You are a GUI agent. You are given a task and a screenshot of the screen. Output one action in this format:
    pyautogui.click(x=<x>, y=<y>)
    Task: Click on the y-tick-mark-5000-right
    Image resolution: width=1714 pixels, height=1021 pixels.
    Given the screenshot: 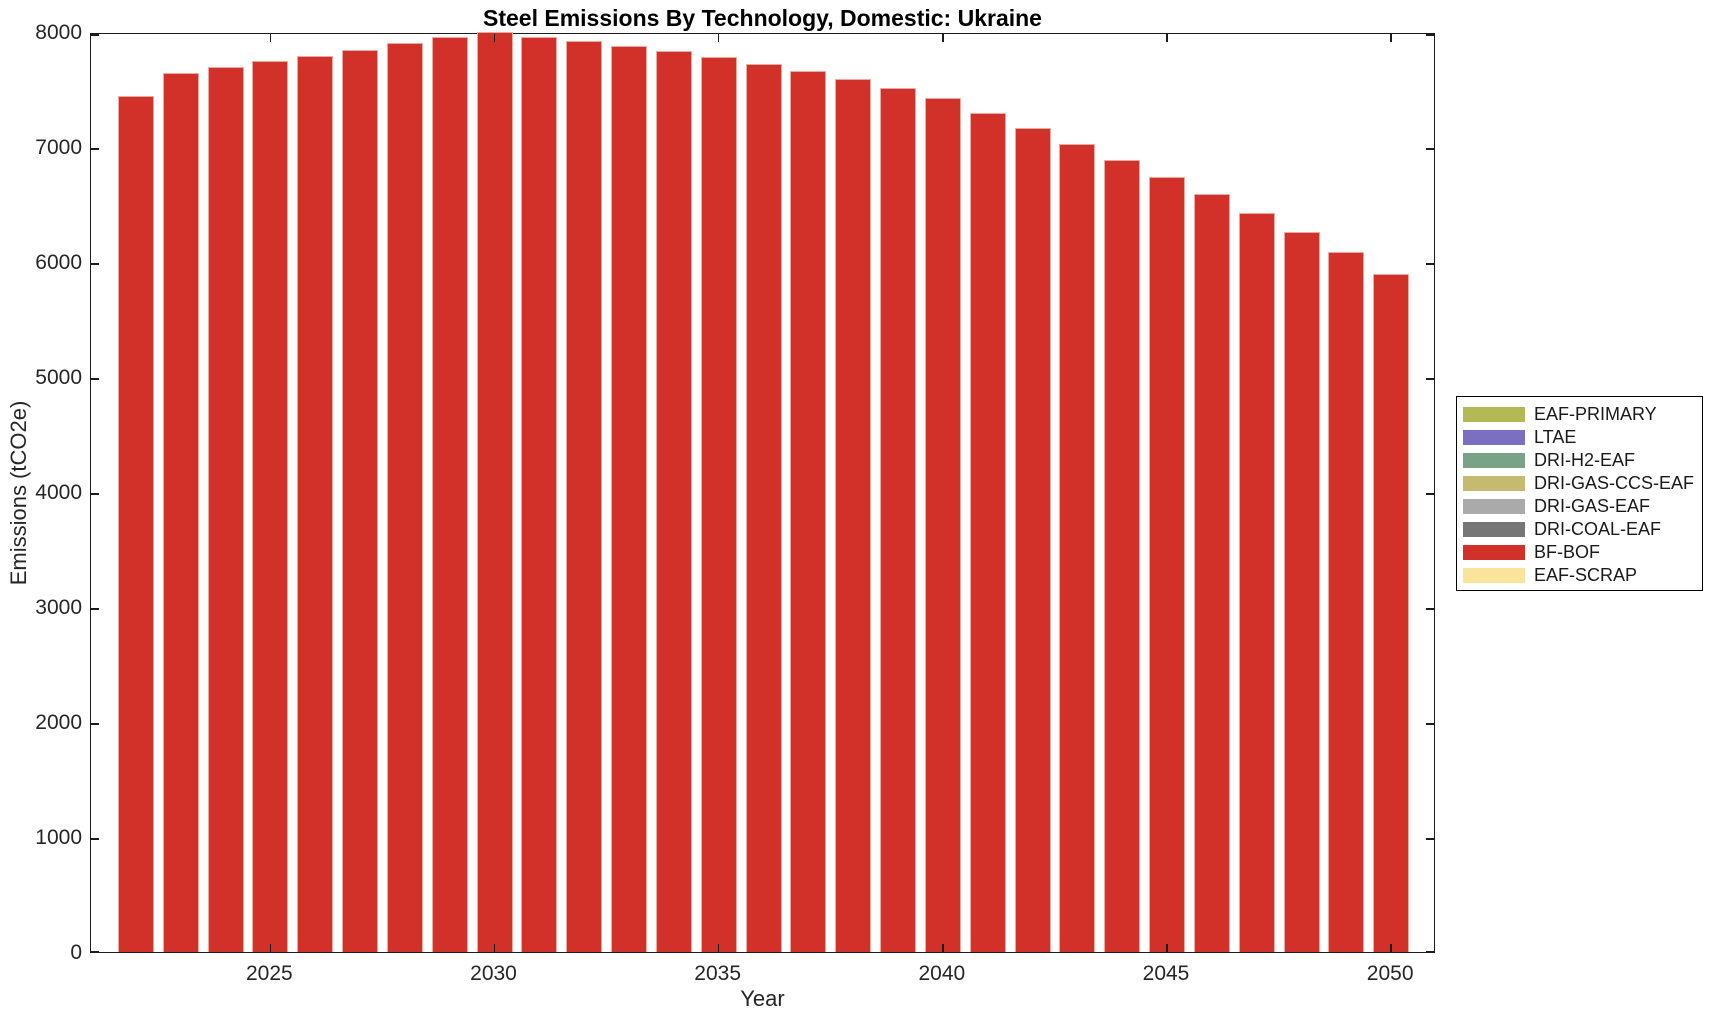 What is the action you would take?
    pyautogui.click(x=1430, y=379)
    